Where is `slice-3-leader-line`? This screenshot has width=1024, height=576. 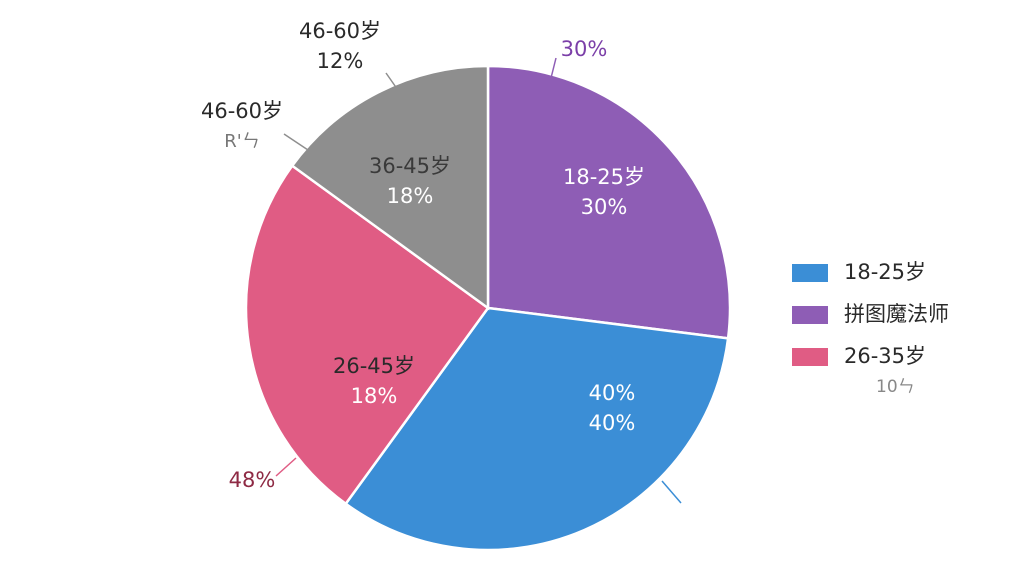
slice-3-leader-line is located at coordinates (286, 467).